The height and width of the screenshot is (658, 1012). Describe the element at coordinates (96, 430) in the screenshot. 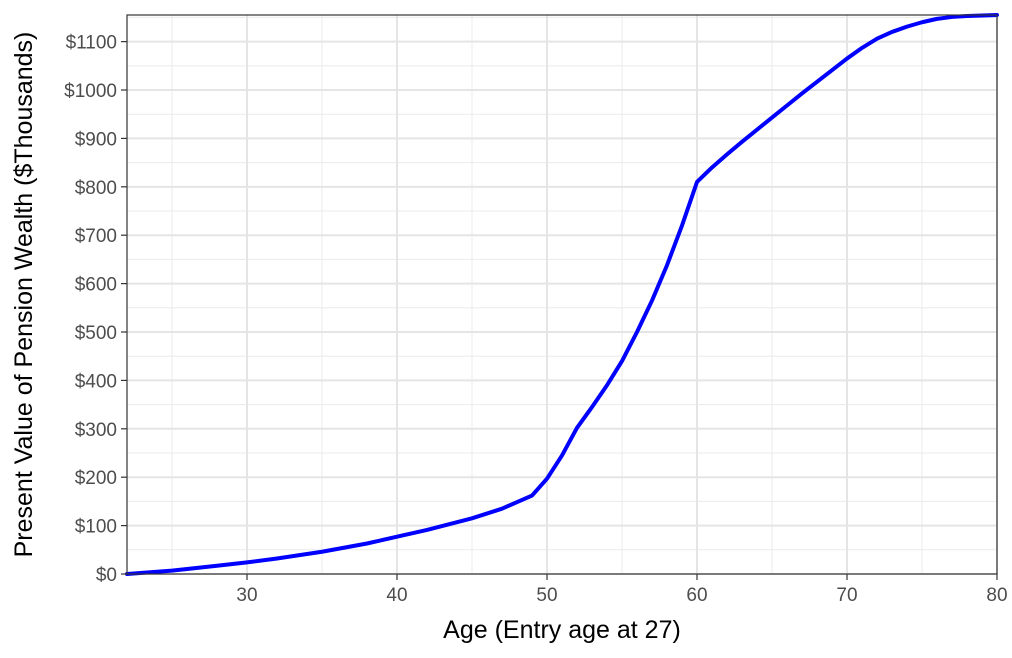

I see `y-tick-label: $300` at that location.